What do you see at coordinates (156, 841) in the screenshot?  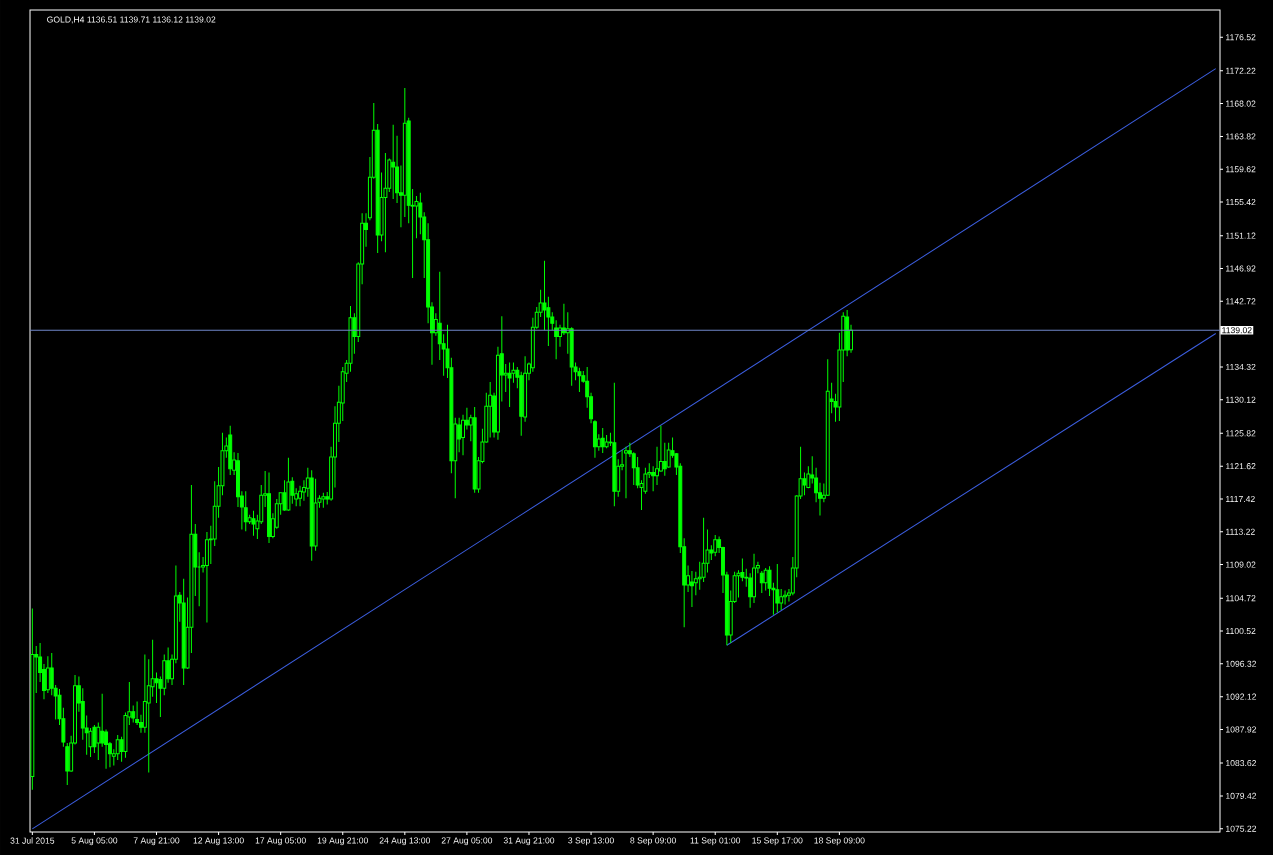 I see `x-tick-label: 7 Aug 21:00` at bounding box center [156, 841].